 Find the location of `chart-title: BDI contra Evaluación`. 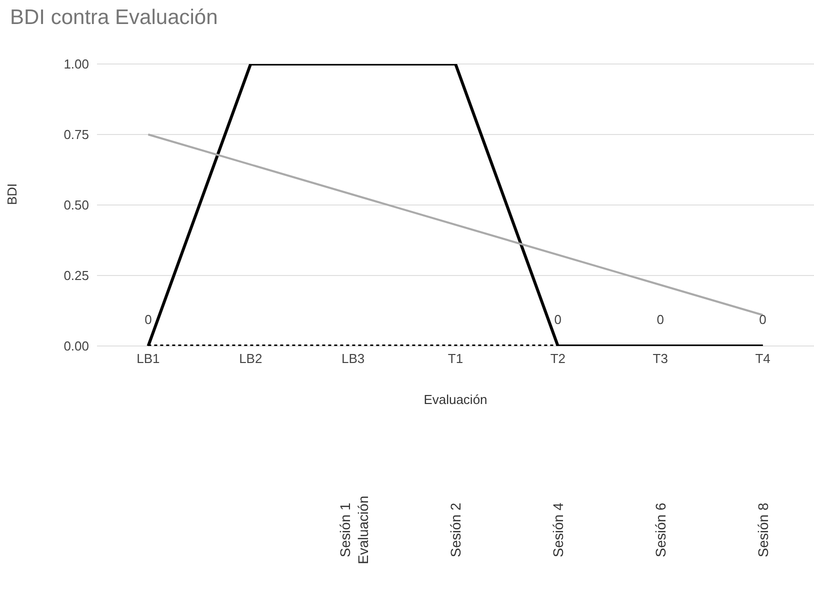

chart-title: BDI contra Evaluación is located at coordinates (114, 18).